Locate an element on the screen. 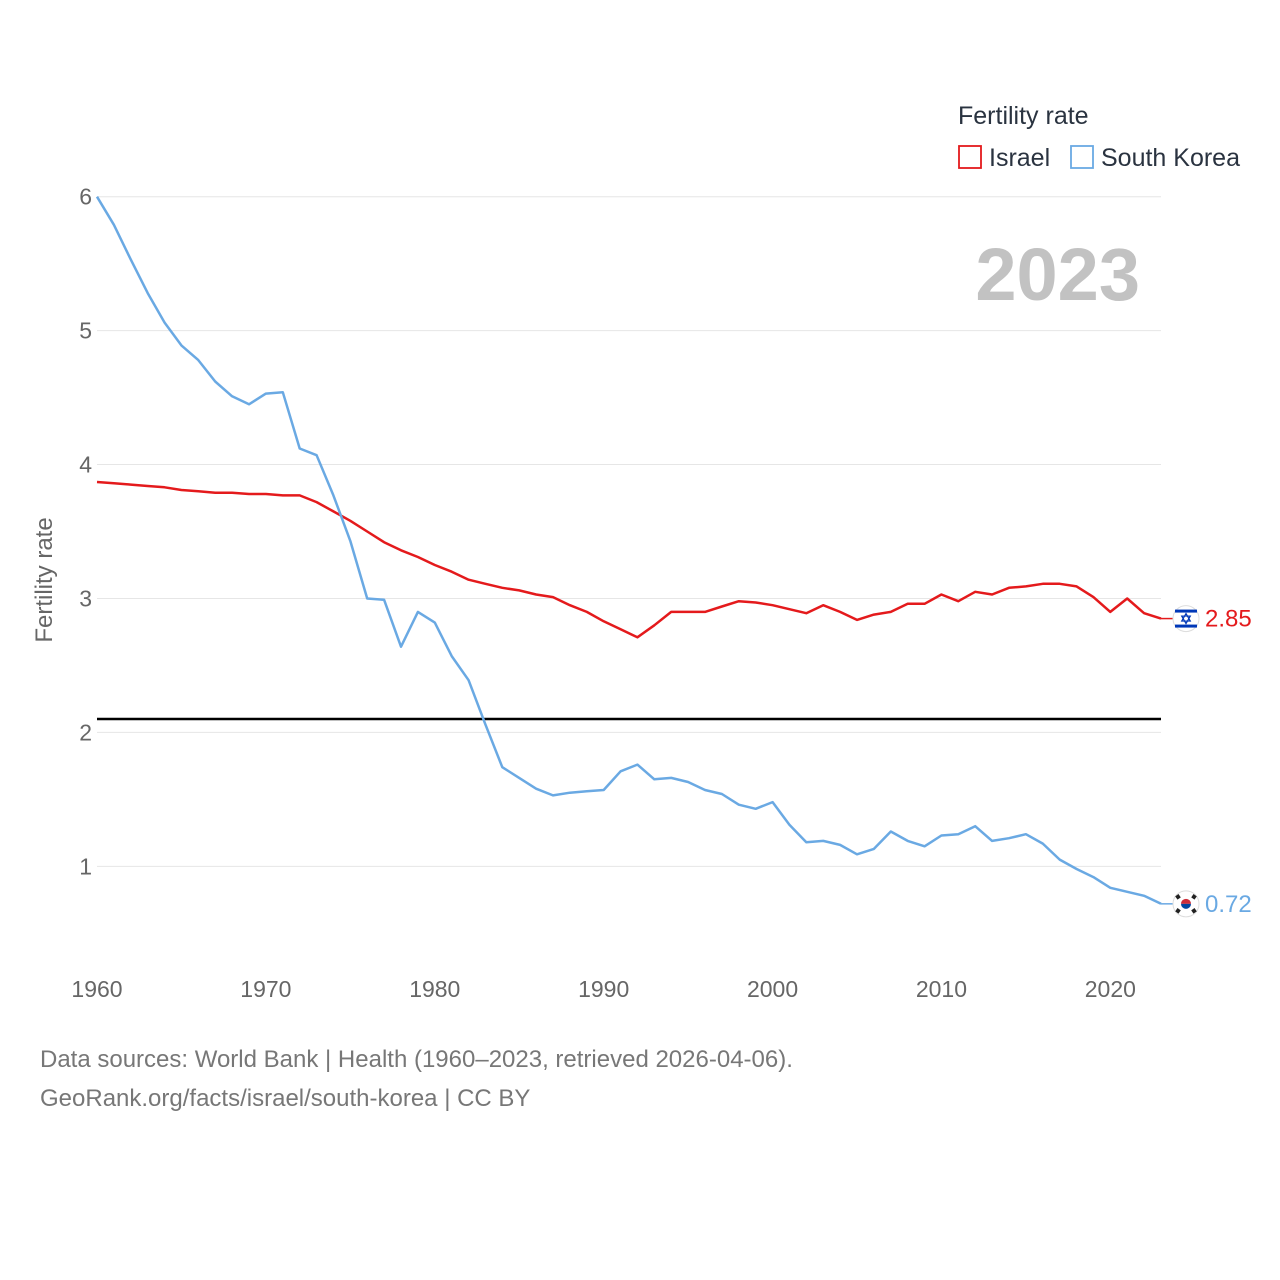  y-tick-label: 1 is located at coordinates (85, 866).